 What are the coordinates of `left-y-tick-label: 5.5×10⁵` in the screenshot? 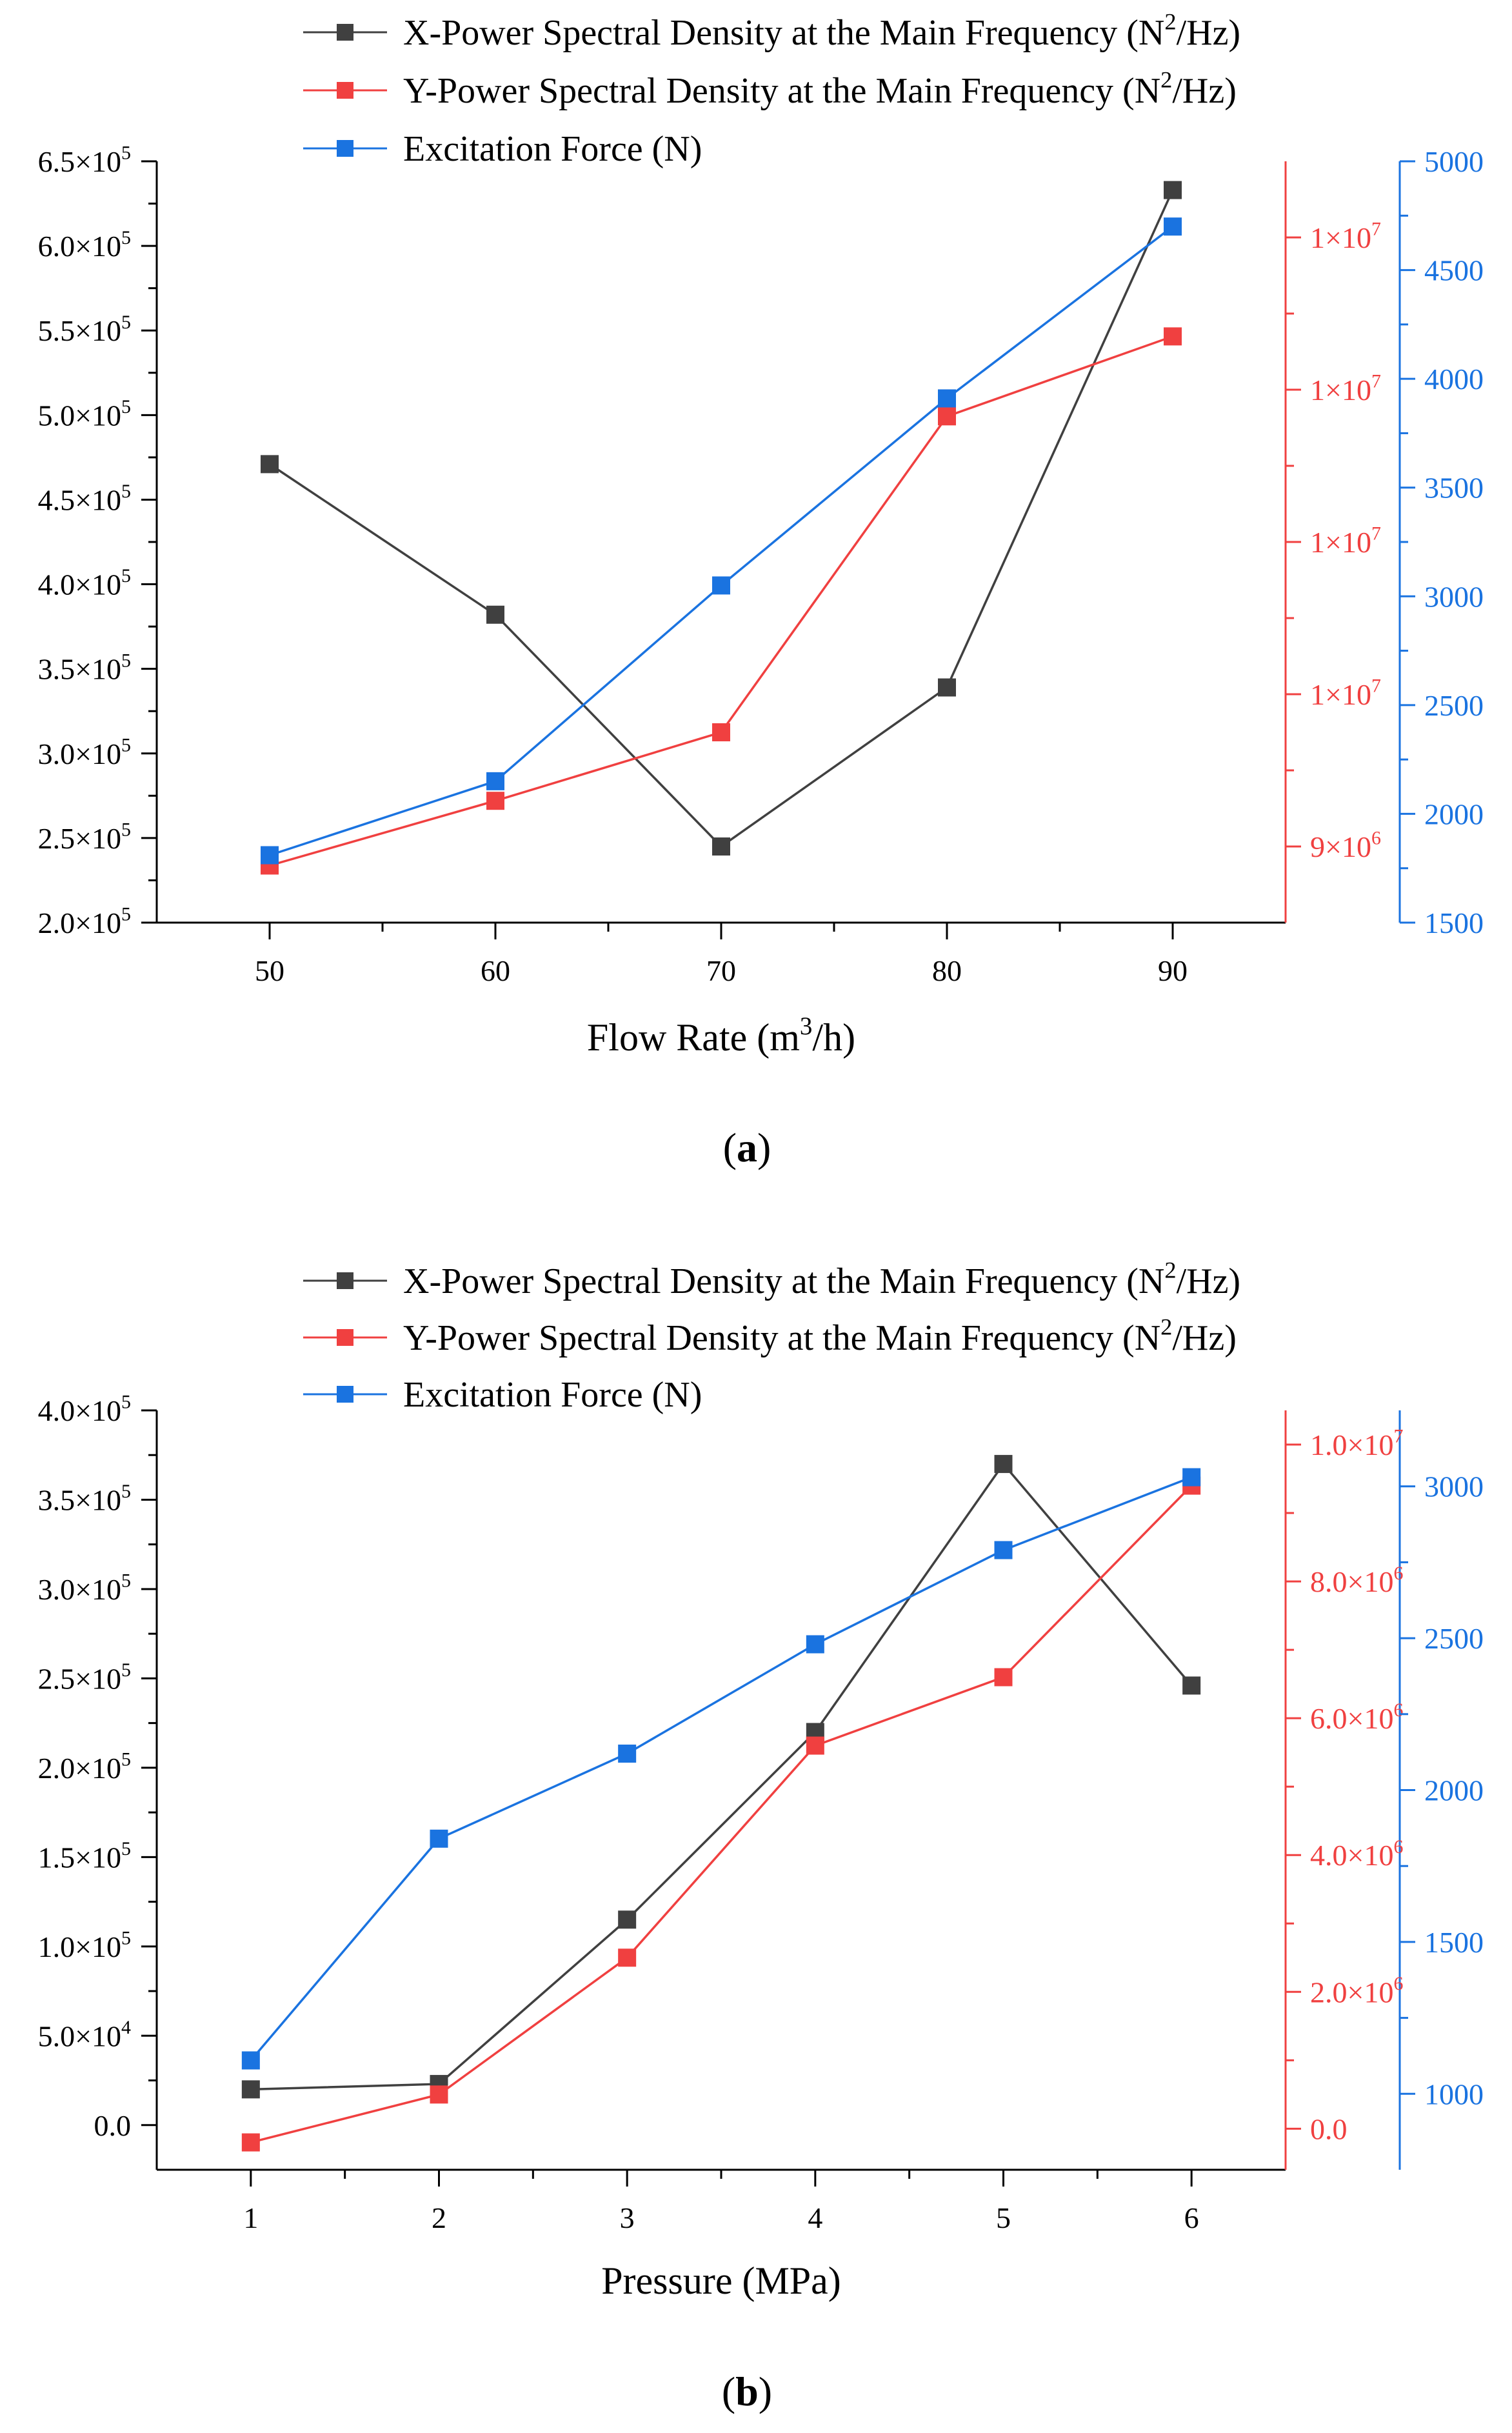 It's located at (85, 329).